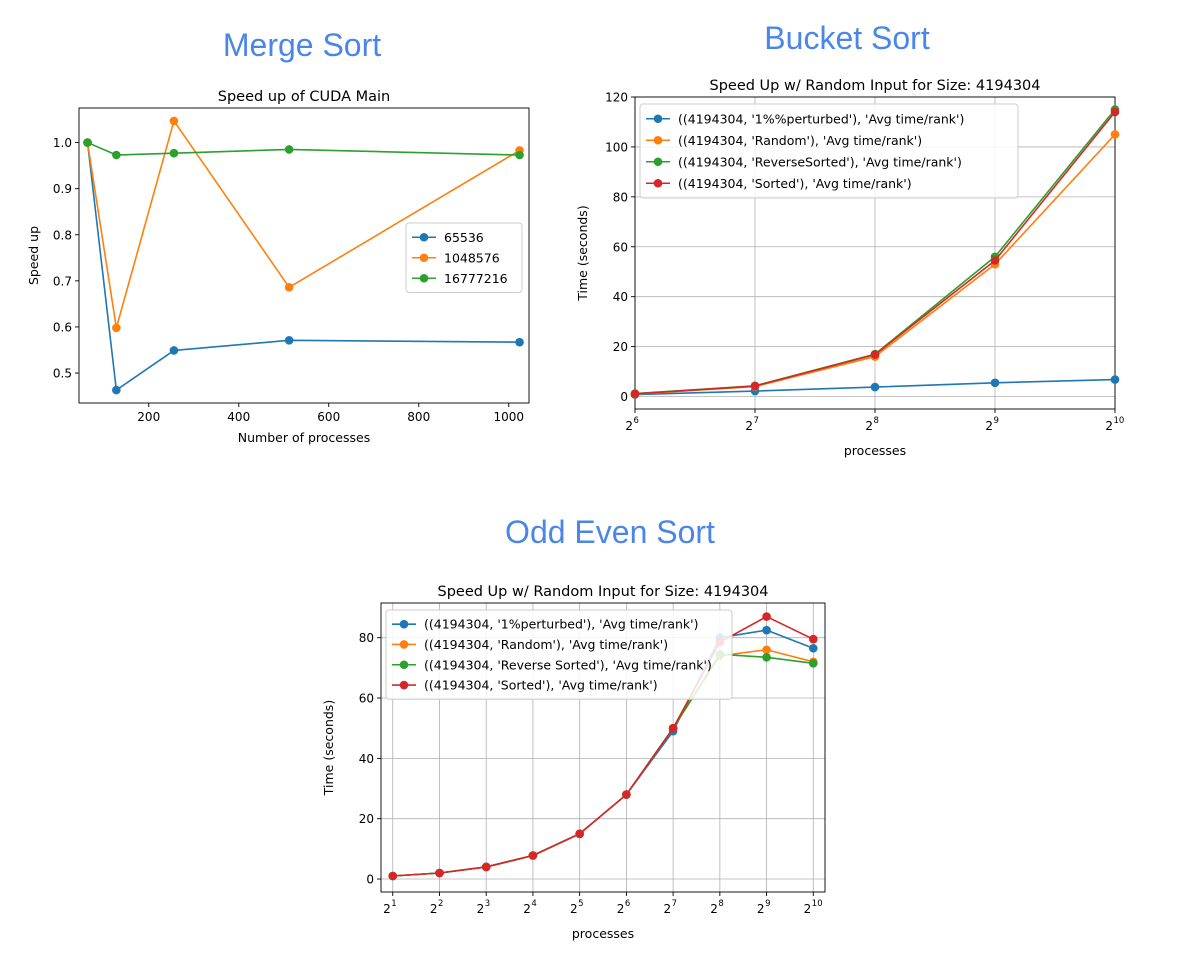 The width and height of the screenshot is (1185, 961). What do you see at coordinates (636, 421) in the screenshot?
I see `x-tick-exponent: 6` at bounding box center [636, 421].